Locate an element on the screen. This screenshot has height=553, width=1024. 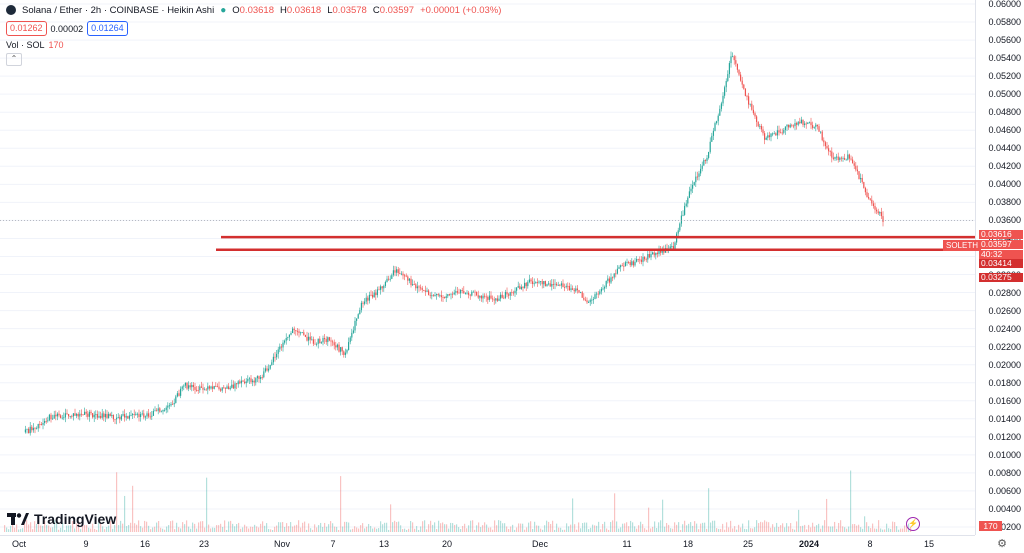
buy-price-button: 0.01264 is located at coordinates (107, 28).